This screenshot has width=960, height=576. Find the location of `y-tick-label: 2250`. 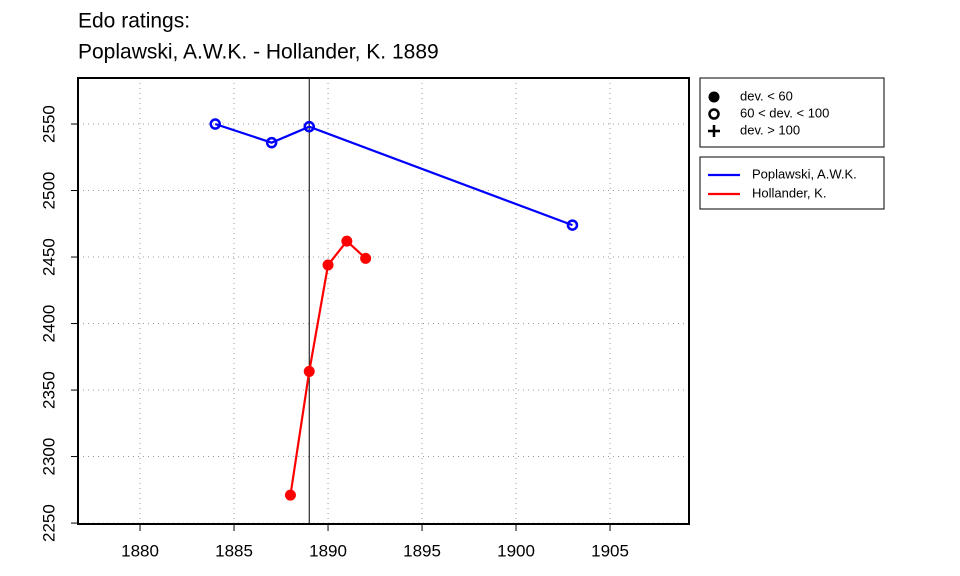

y-tick-label: 2250 is located at coordinates (48, 523).